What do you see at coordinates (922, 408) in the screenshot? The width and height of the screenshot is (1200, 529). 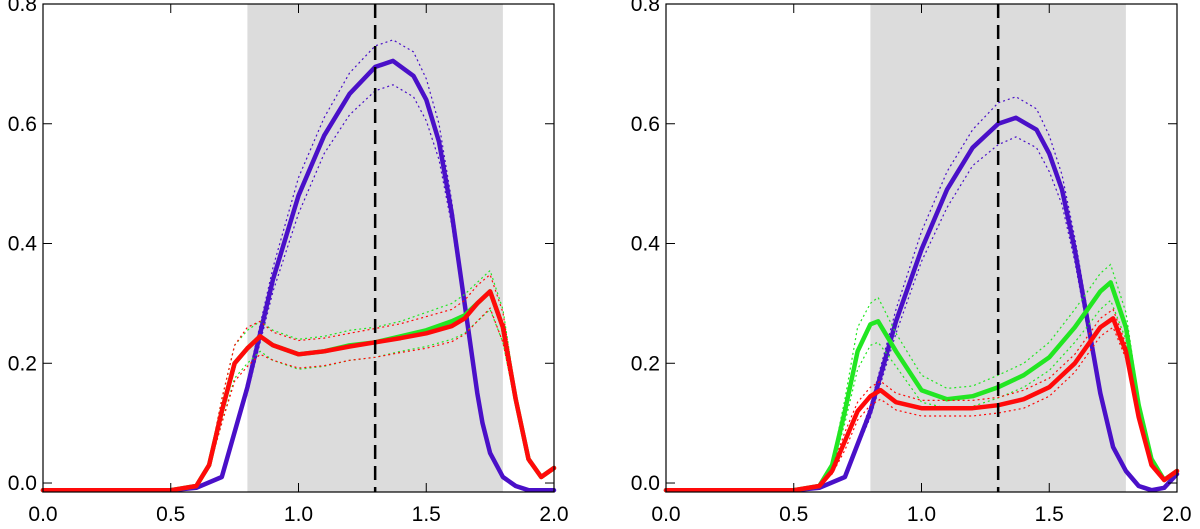 I see `series-2-lower-band` at bounding box center [922, 408].